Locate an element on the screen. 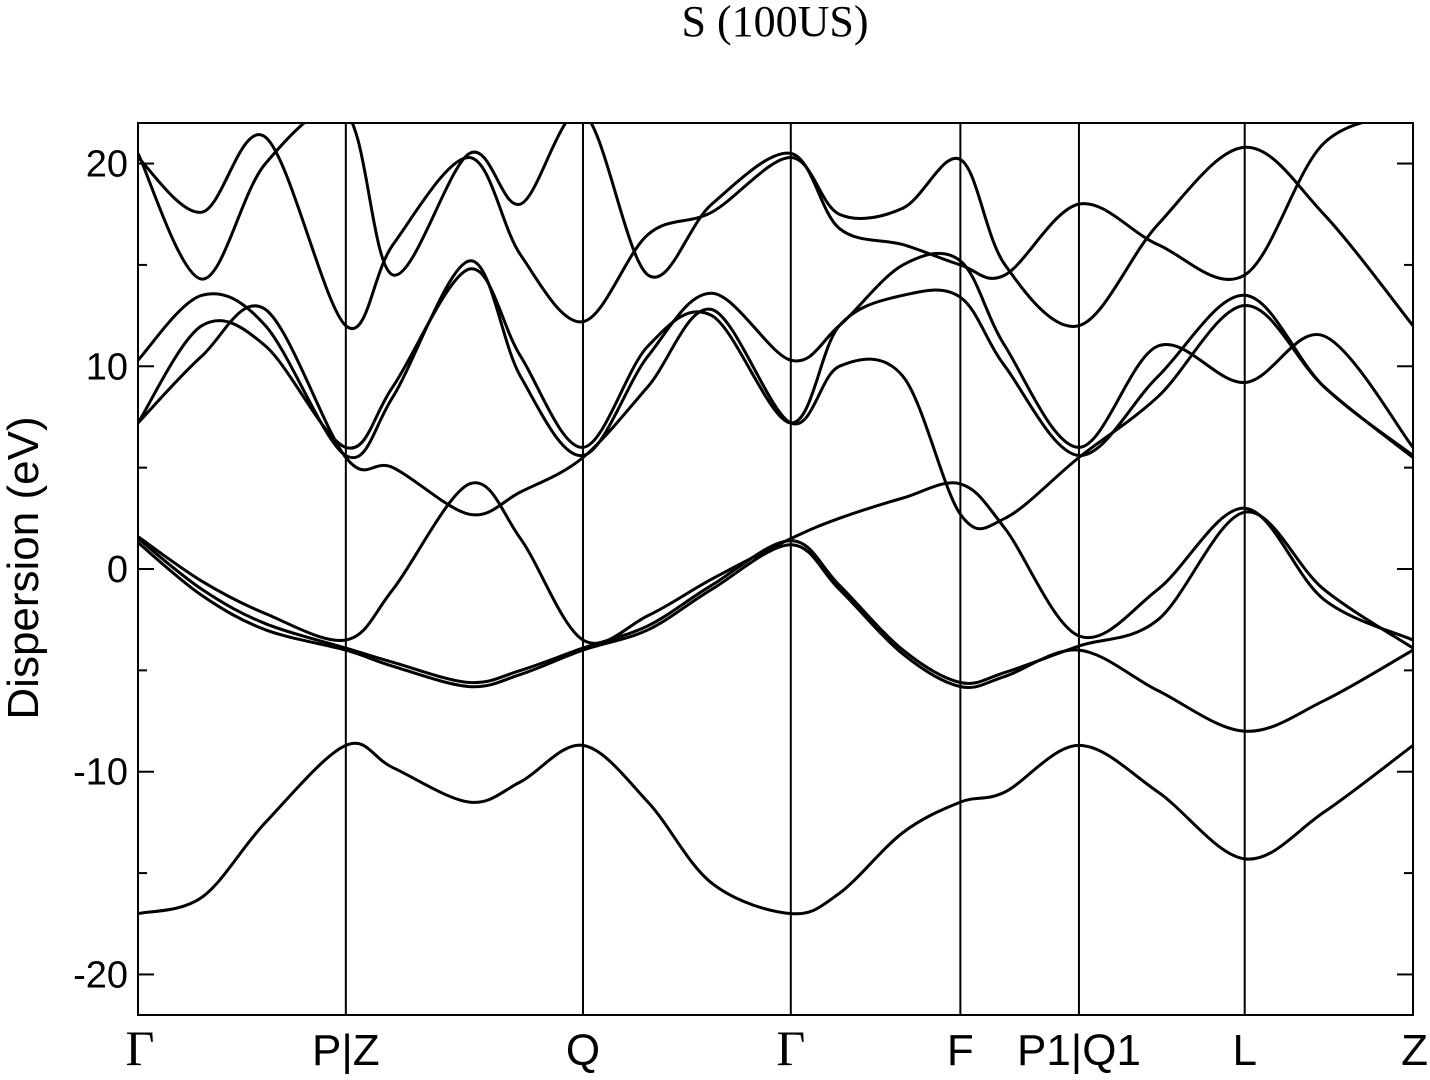 The height and width of the screenshot is (1080, 1430). x-tick-label: L is located at coordinates (1244, 1050).